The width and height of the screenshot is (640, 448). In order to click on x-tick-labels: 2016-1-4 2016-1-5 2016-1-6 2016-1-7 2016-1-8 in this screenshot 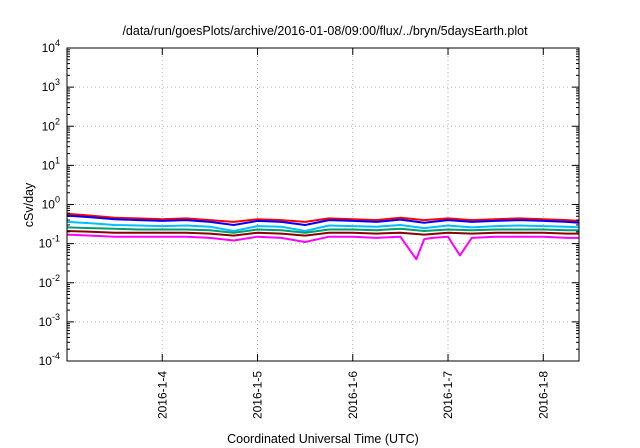, I will do `click(352, 395)`.